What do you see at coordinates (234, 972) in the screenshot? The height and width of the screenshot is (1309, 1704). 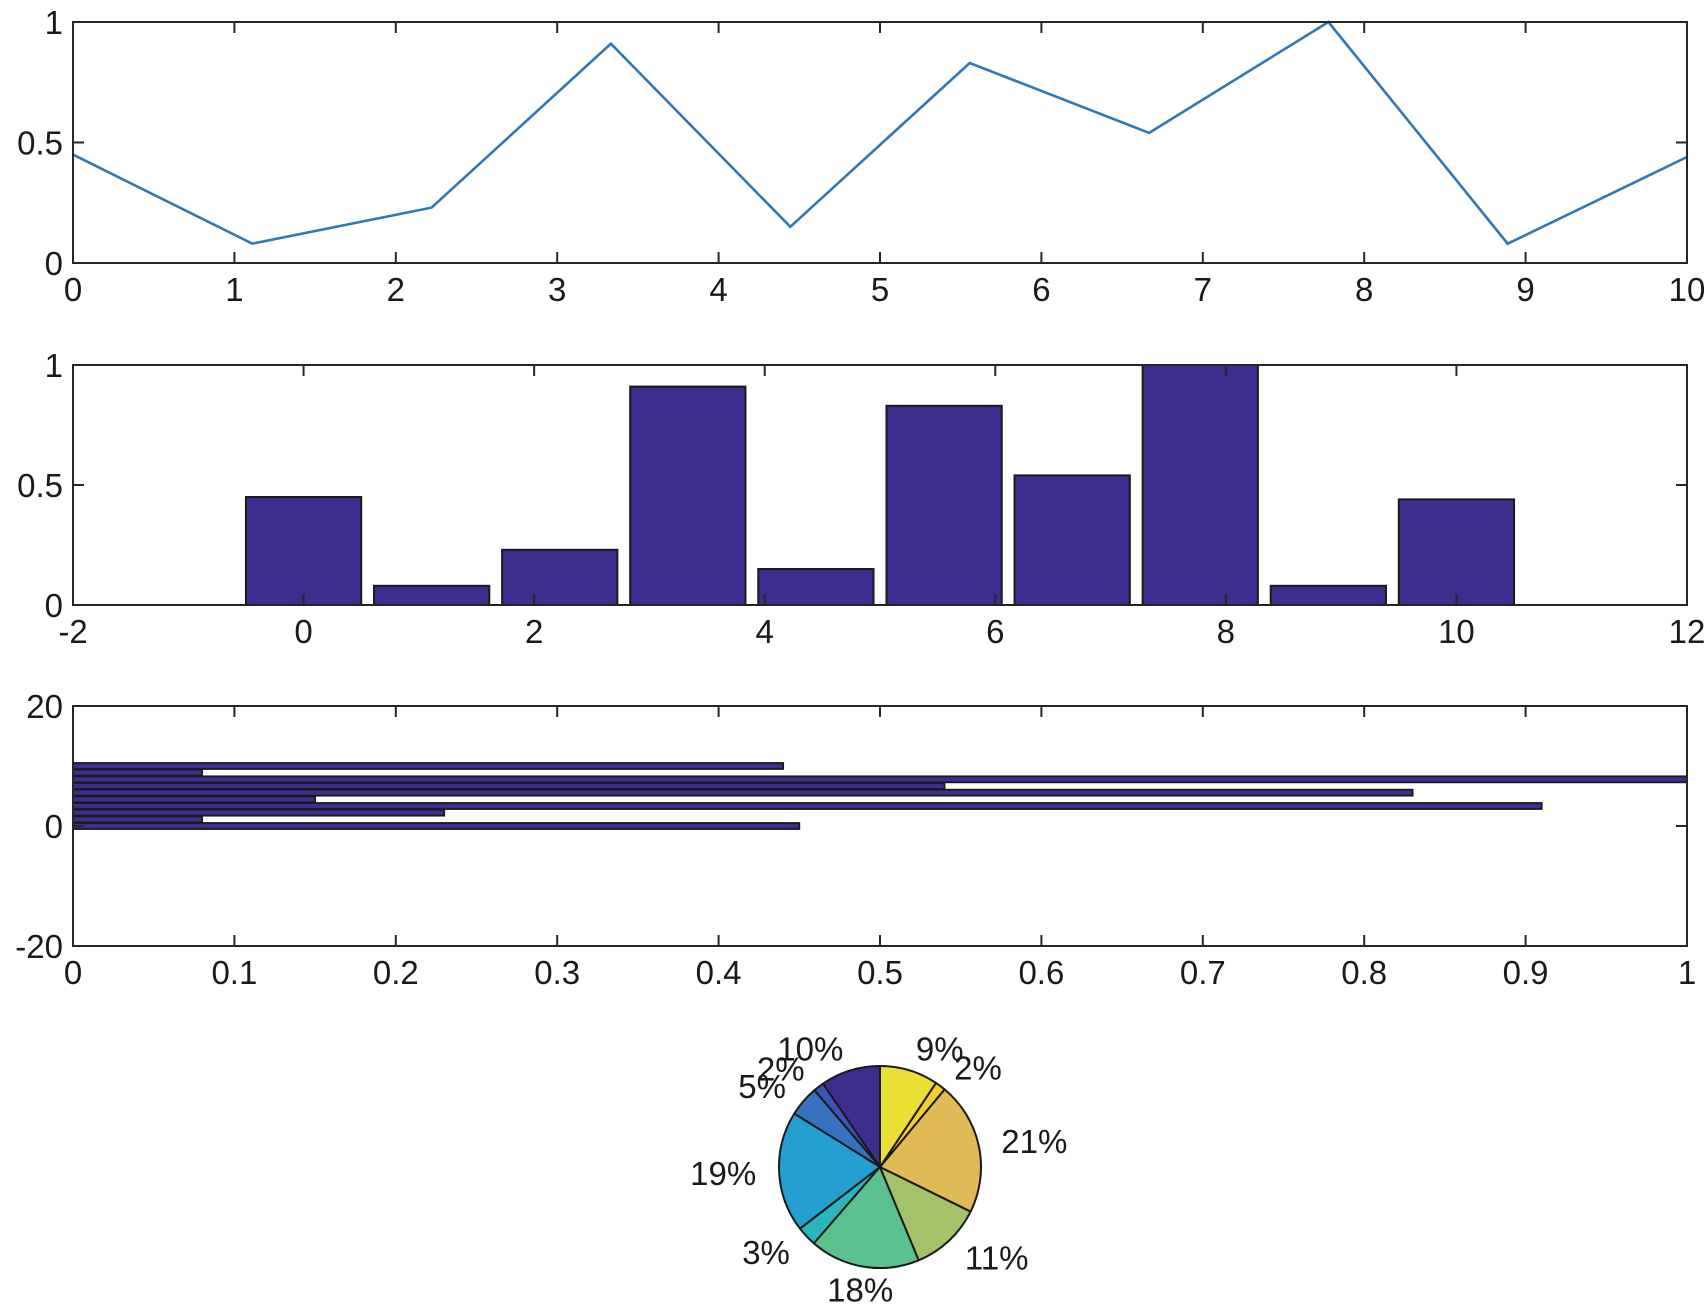 I see `x-tick-label: 0.1` at bounding box center [234, 972].